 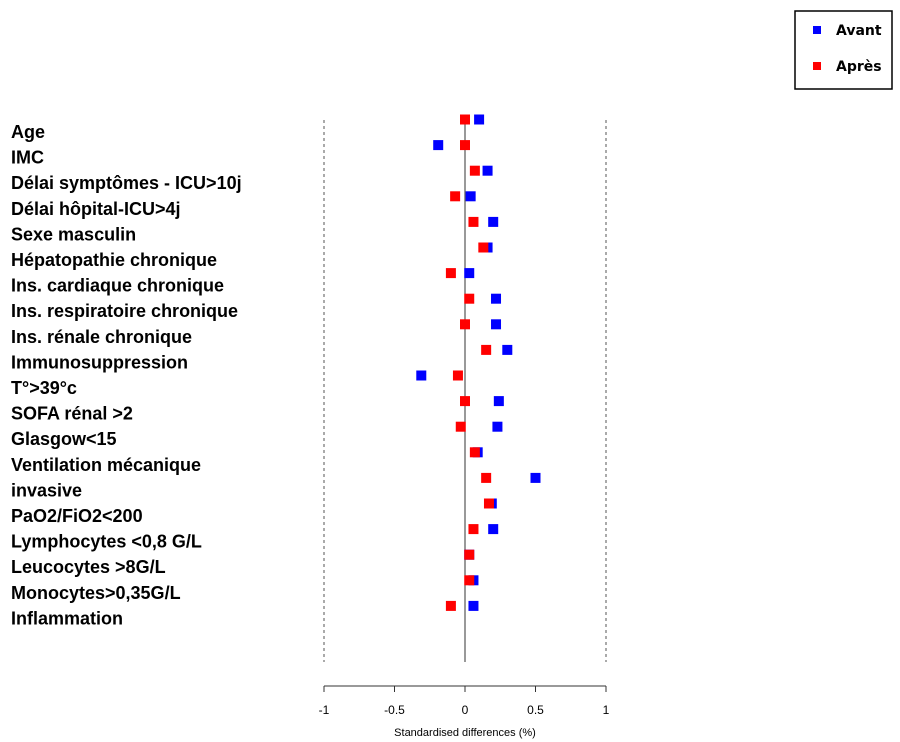 I want to click on point-apres-immunosuppression, so click(x=486, y=349).